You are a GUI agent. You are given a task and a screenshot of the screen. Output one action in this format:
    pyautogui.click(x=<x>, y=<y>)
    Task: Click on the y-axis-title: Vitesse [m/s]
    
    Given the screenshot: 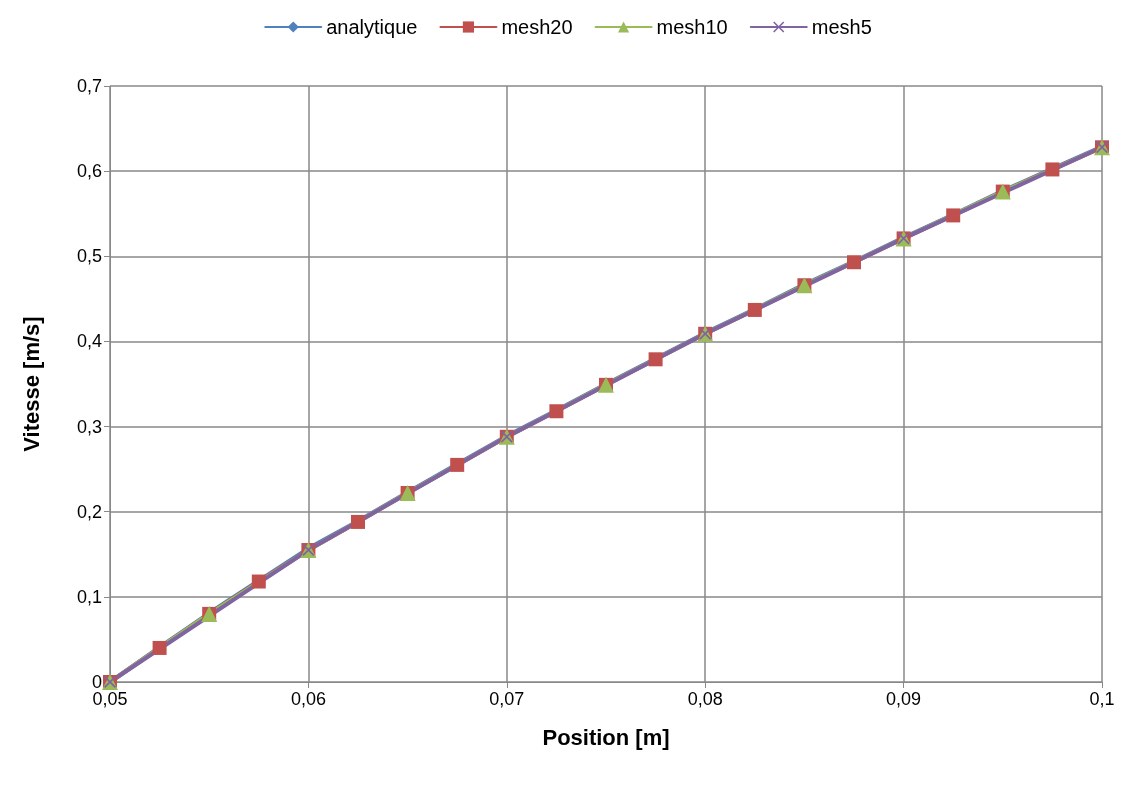 What is the action you would take?
    pyautogui.click(x=31, y=384)
    